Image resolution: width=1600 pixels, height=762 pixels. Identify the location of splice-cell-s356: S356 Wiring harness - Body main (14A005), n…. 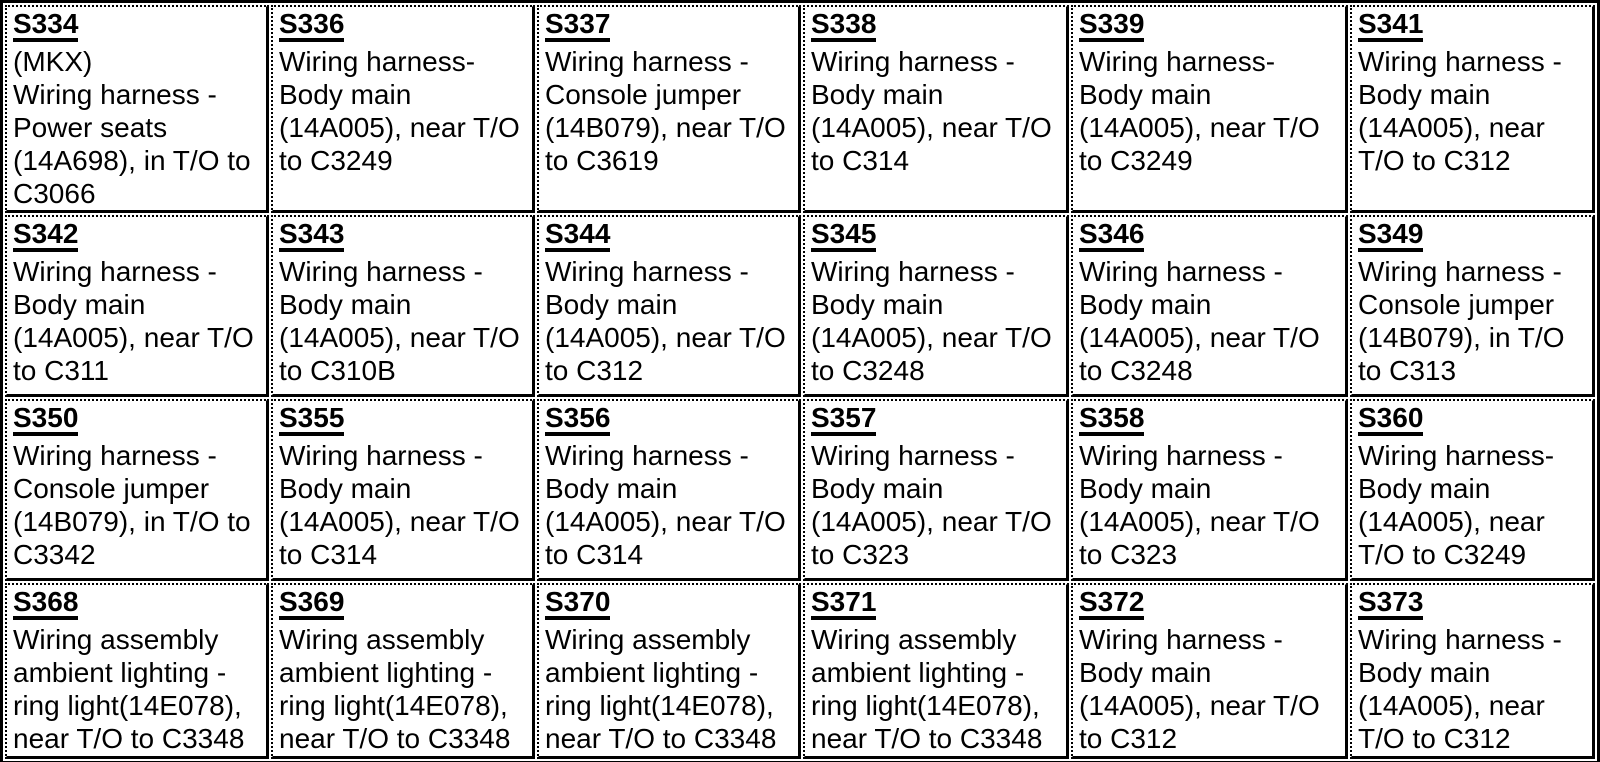
(669, 490).